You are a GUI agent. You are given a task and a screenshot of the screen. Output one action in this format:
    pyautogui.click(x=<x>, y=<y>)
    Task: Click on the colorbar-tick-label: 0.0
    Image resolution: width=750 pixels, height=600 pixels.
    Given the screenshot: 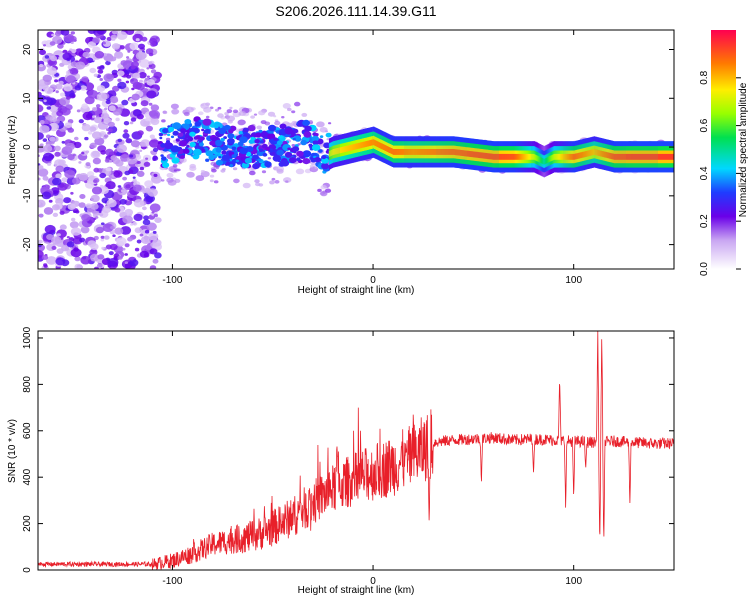 What is the action you would take?
    pyautogui.click(x=704, y=269)
    